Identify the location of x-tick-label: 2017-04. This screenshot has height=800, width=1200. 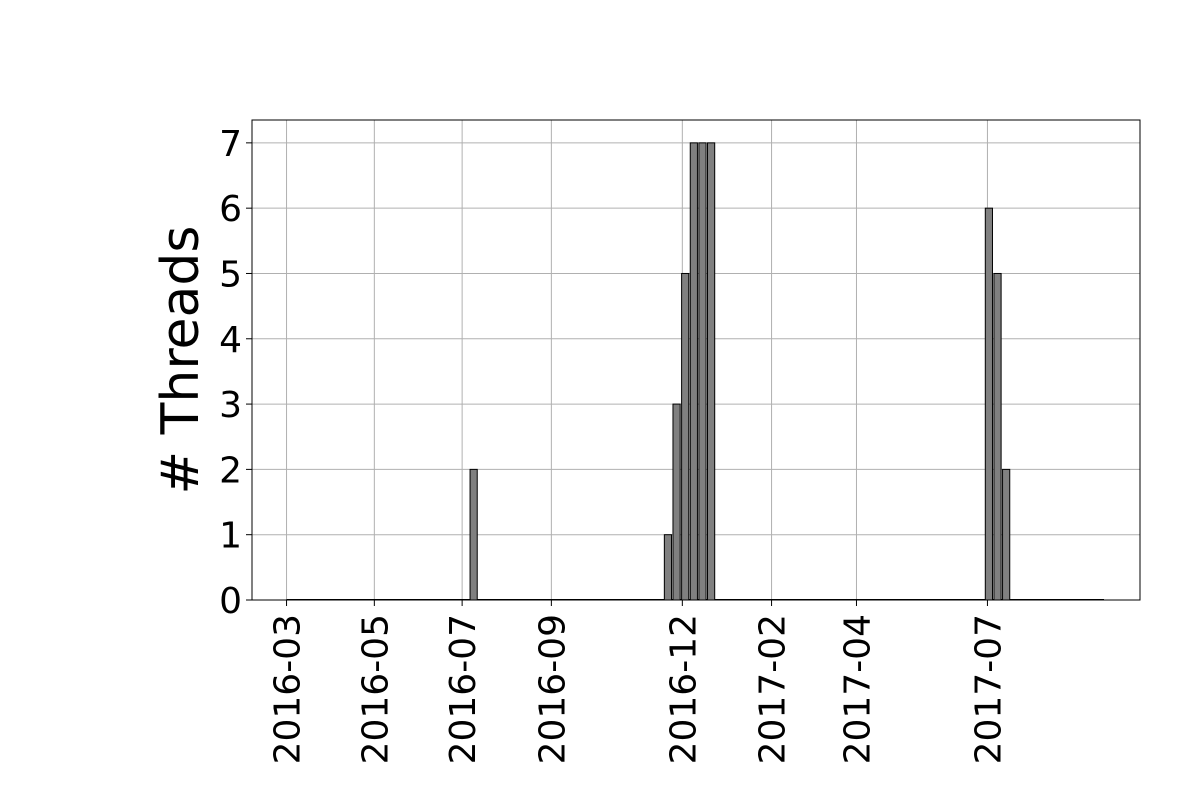
(857, 689).